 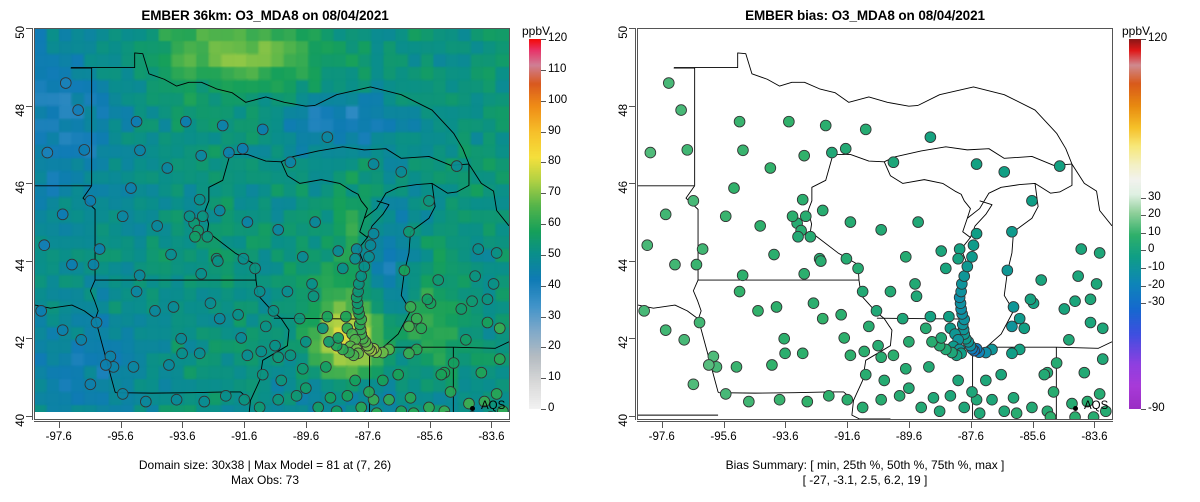 What do you see at coordinates (554, 254) in the screenshot?
I see `colorbar-tick-label: 50` at bounding box center [554, 254].